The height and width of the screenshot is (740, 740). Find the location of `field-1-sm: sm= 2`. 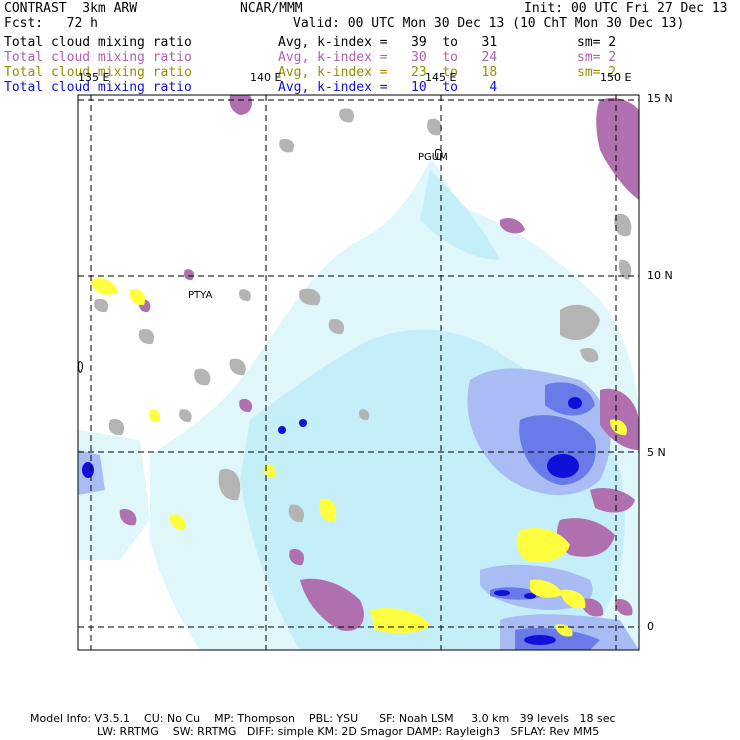

field-1-sm: sm= 2 is located at coordinates (597, 42).